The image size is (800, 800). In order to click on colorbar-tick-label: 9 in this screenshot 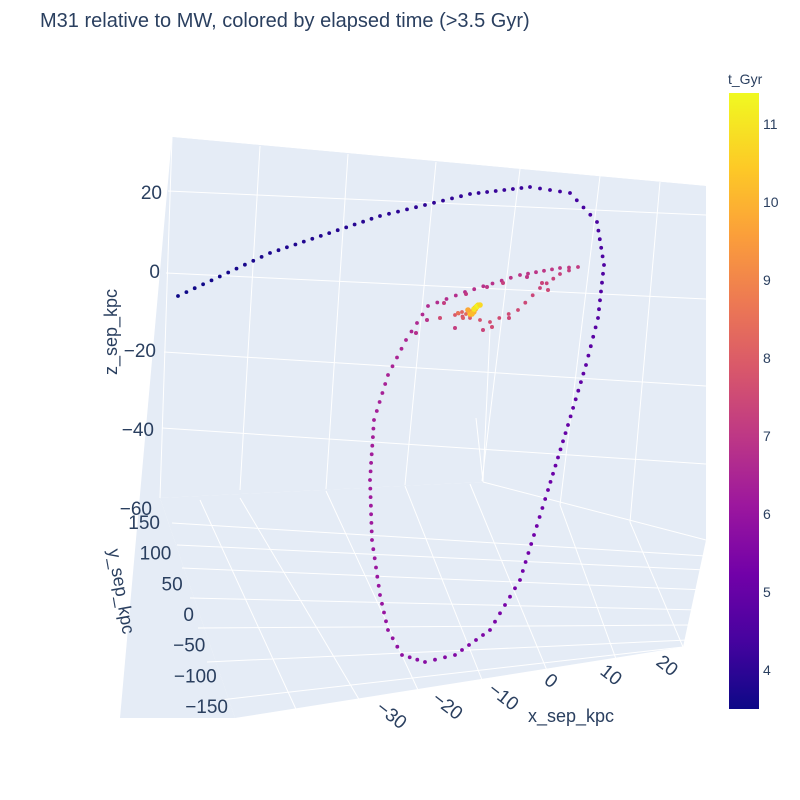, I will do `click(767, 280)`.